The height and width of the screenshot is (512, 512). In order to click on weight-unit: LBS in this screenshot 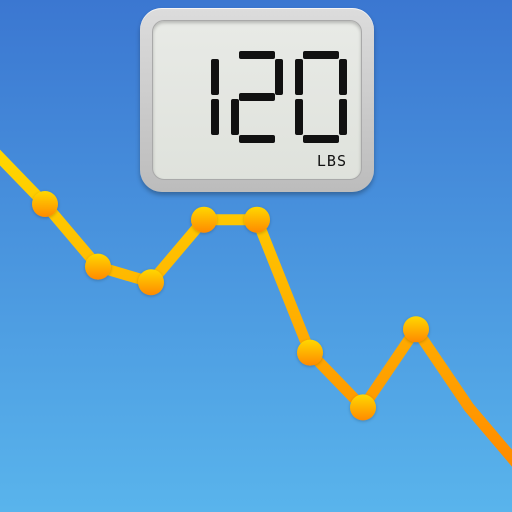, I will do `click(331, 161)`.